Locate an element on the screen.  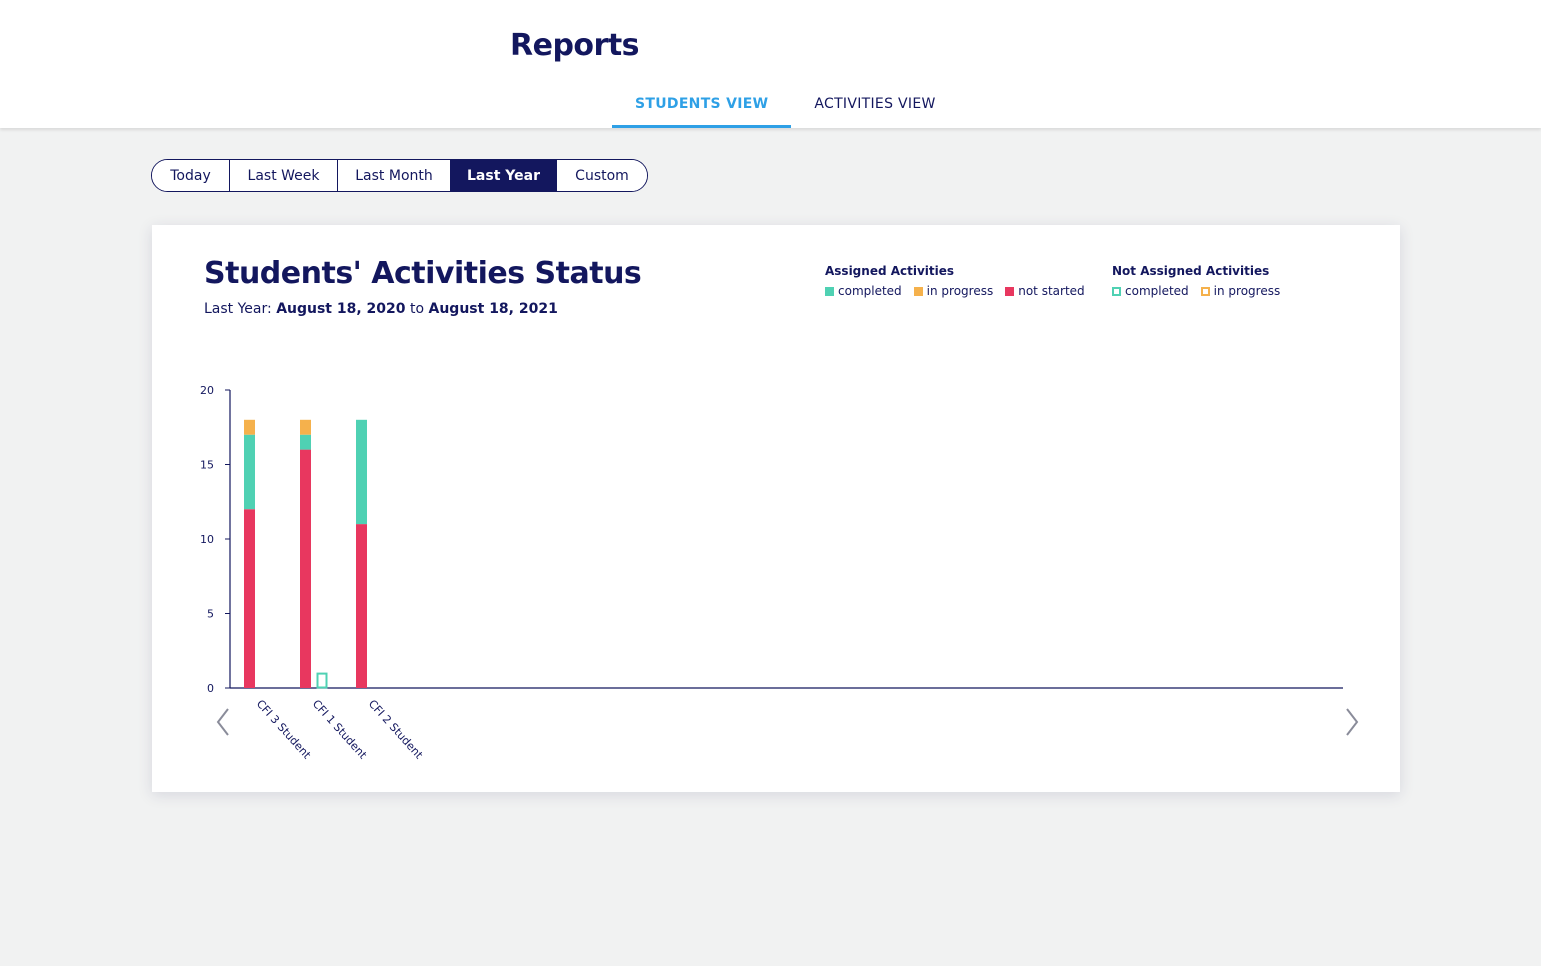
chevron-right-icon is located at coordinates (1352, 722).